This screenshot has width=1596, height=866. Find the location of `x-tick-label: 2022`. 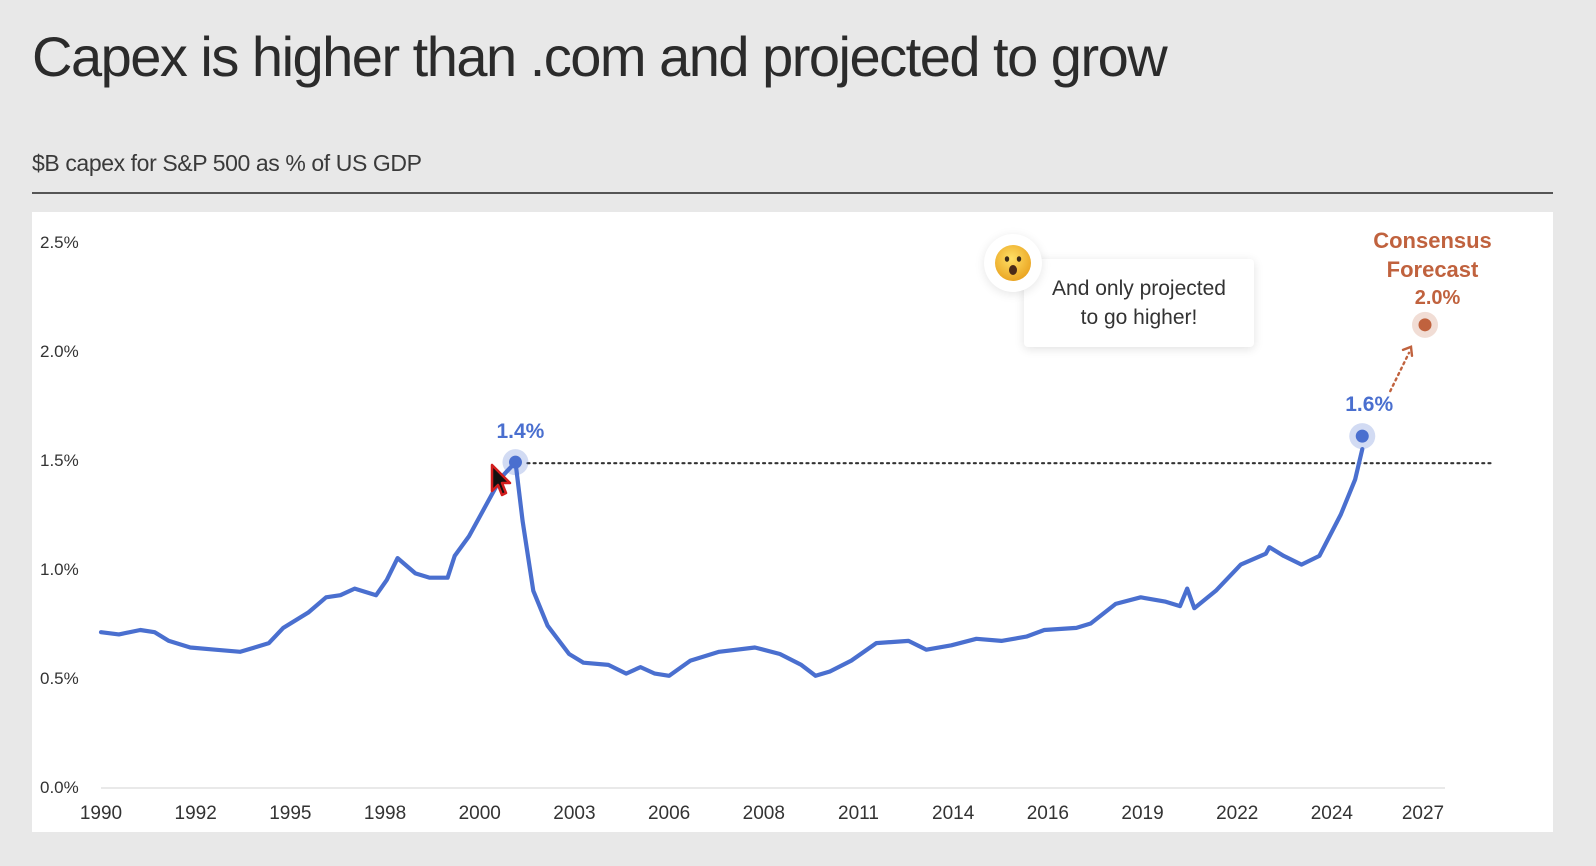

x-tick-label: 2022 is located at coordinates (1237, 813).